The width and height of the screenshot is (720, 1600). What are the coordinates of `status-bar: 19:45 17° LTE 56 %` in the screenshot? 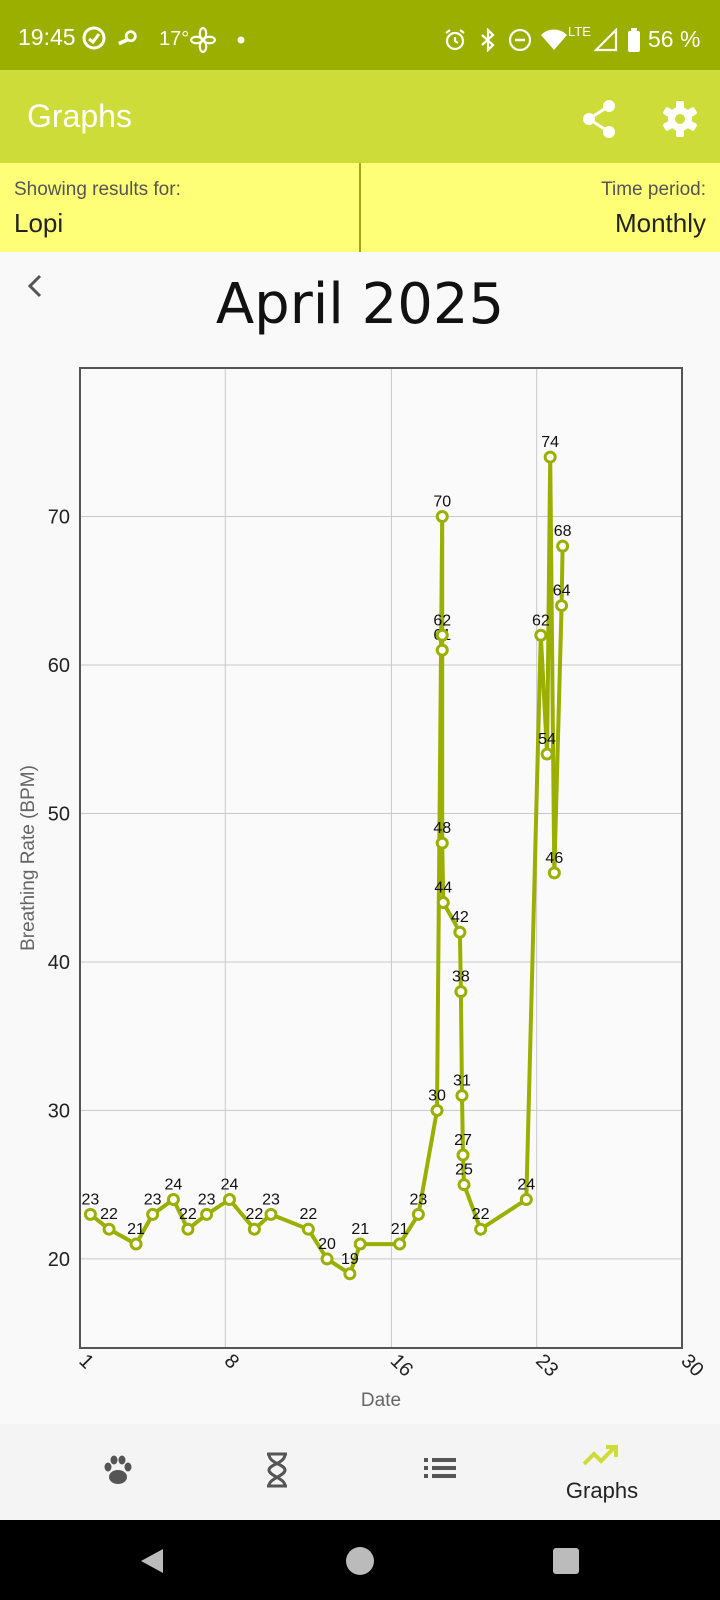 It's located at (360, 35).